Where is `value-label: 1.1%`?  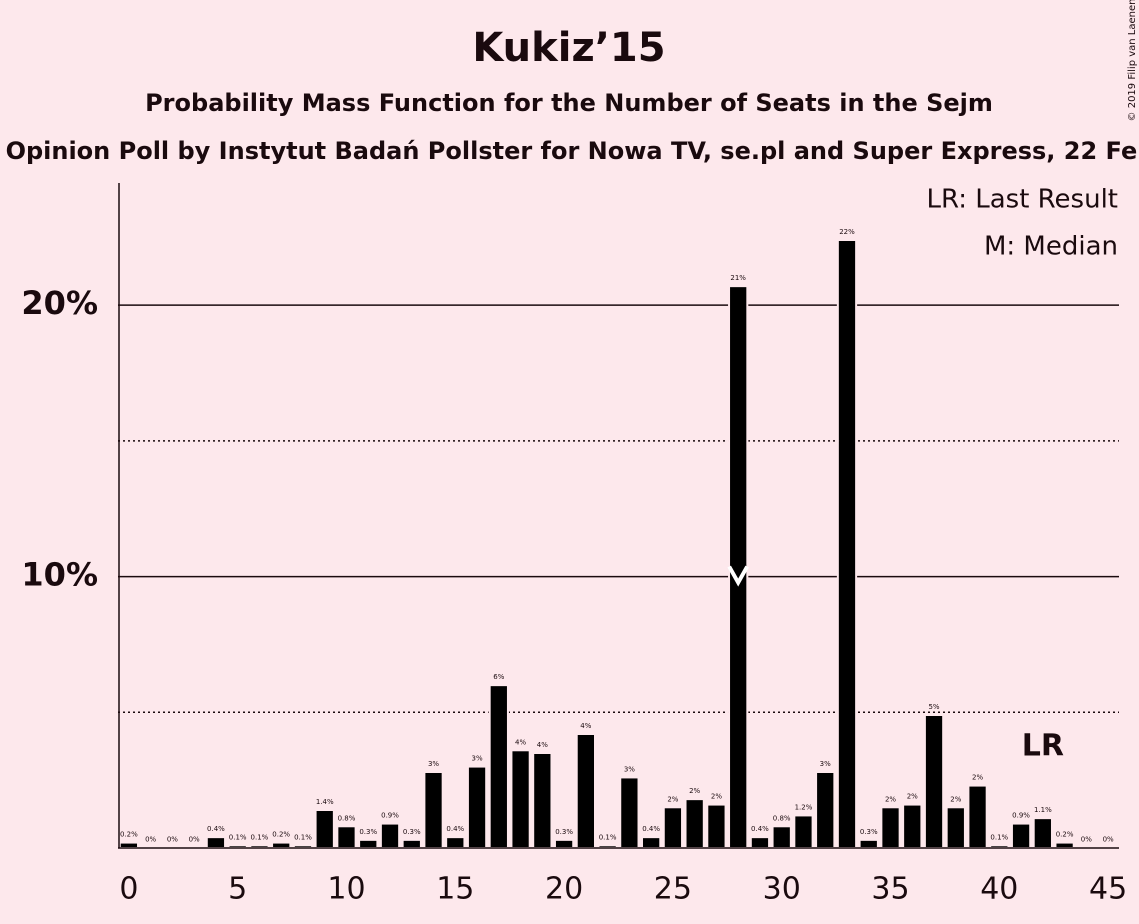 value-label: 1.1% is located at coordinates (1043, 810).